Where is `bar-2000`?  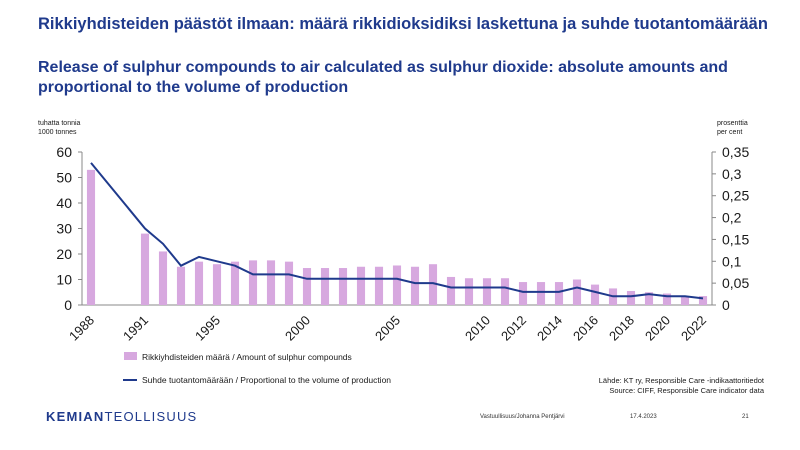
bar-2000 is located at coordinates (307, 286).